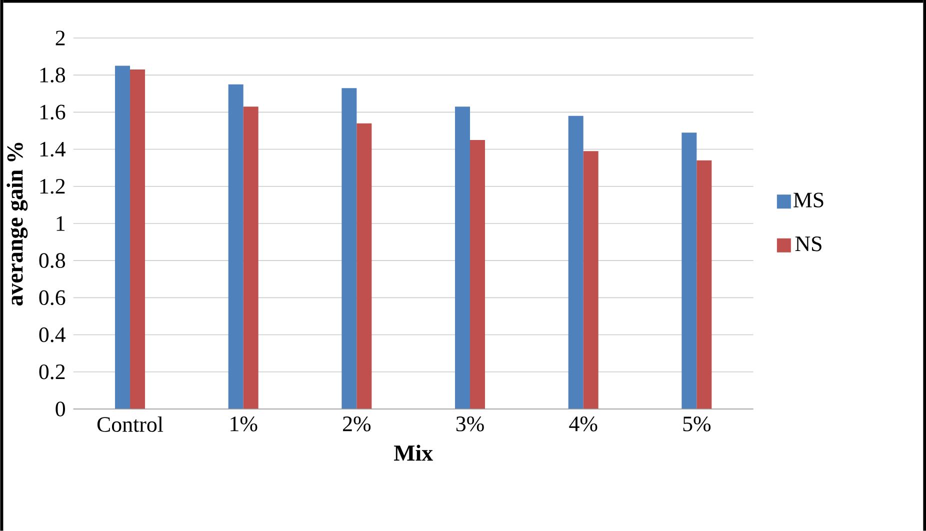 The image size is (926, 531). Describe the element at coordinates (61, 409) in the screenshot. I see `y-tick-label: 0` at that location.